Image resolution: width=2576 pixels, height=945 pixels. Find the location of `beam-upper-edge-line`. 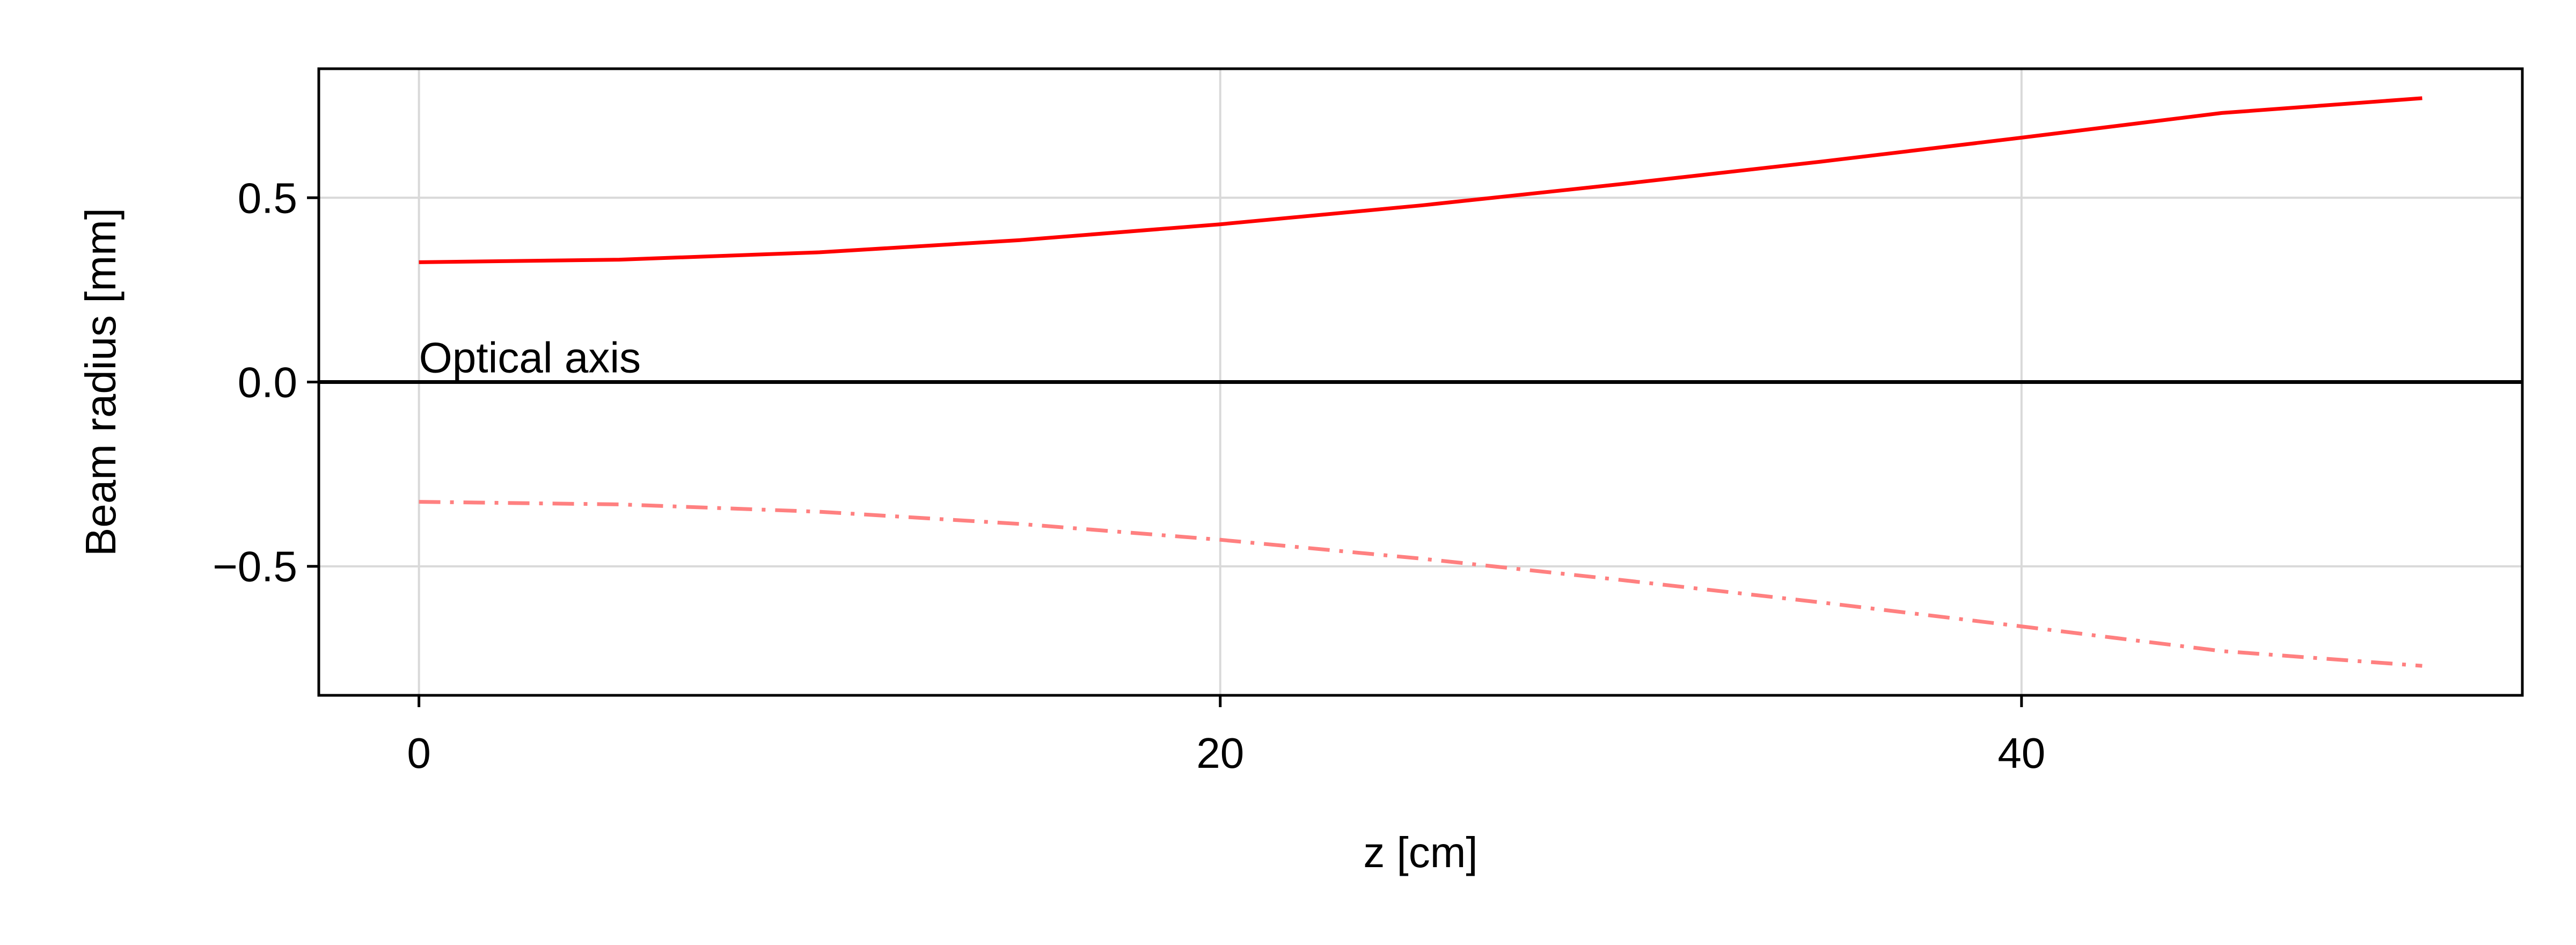

beam-upper-edge-line is located at coordinates (1421, 180).